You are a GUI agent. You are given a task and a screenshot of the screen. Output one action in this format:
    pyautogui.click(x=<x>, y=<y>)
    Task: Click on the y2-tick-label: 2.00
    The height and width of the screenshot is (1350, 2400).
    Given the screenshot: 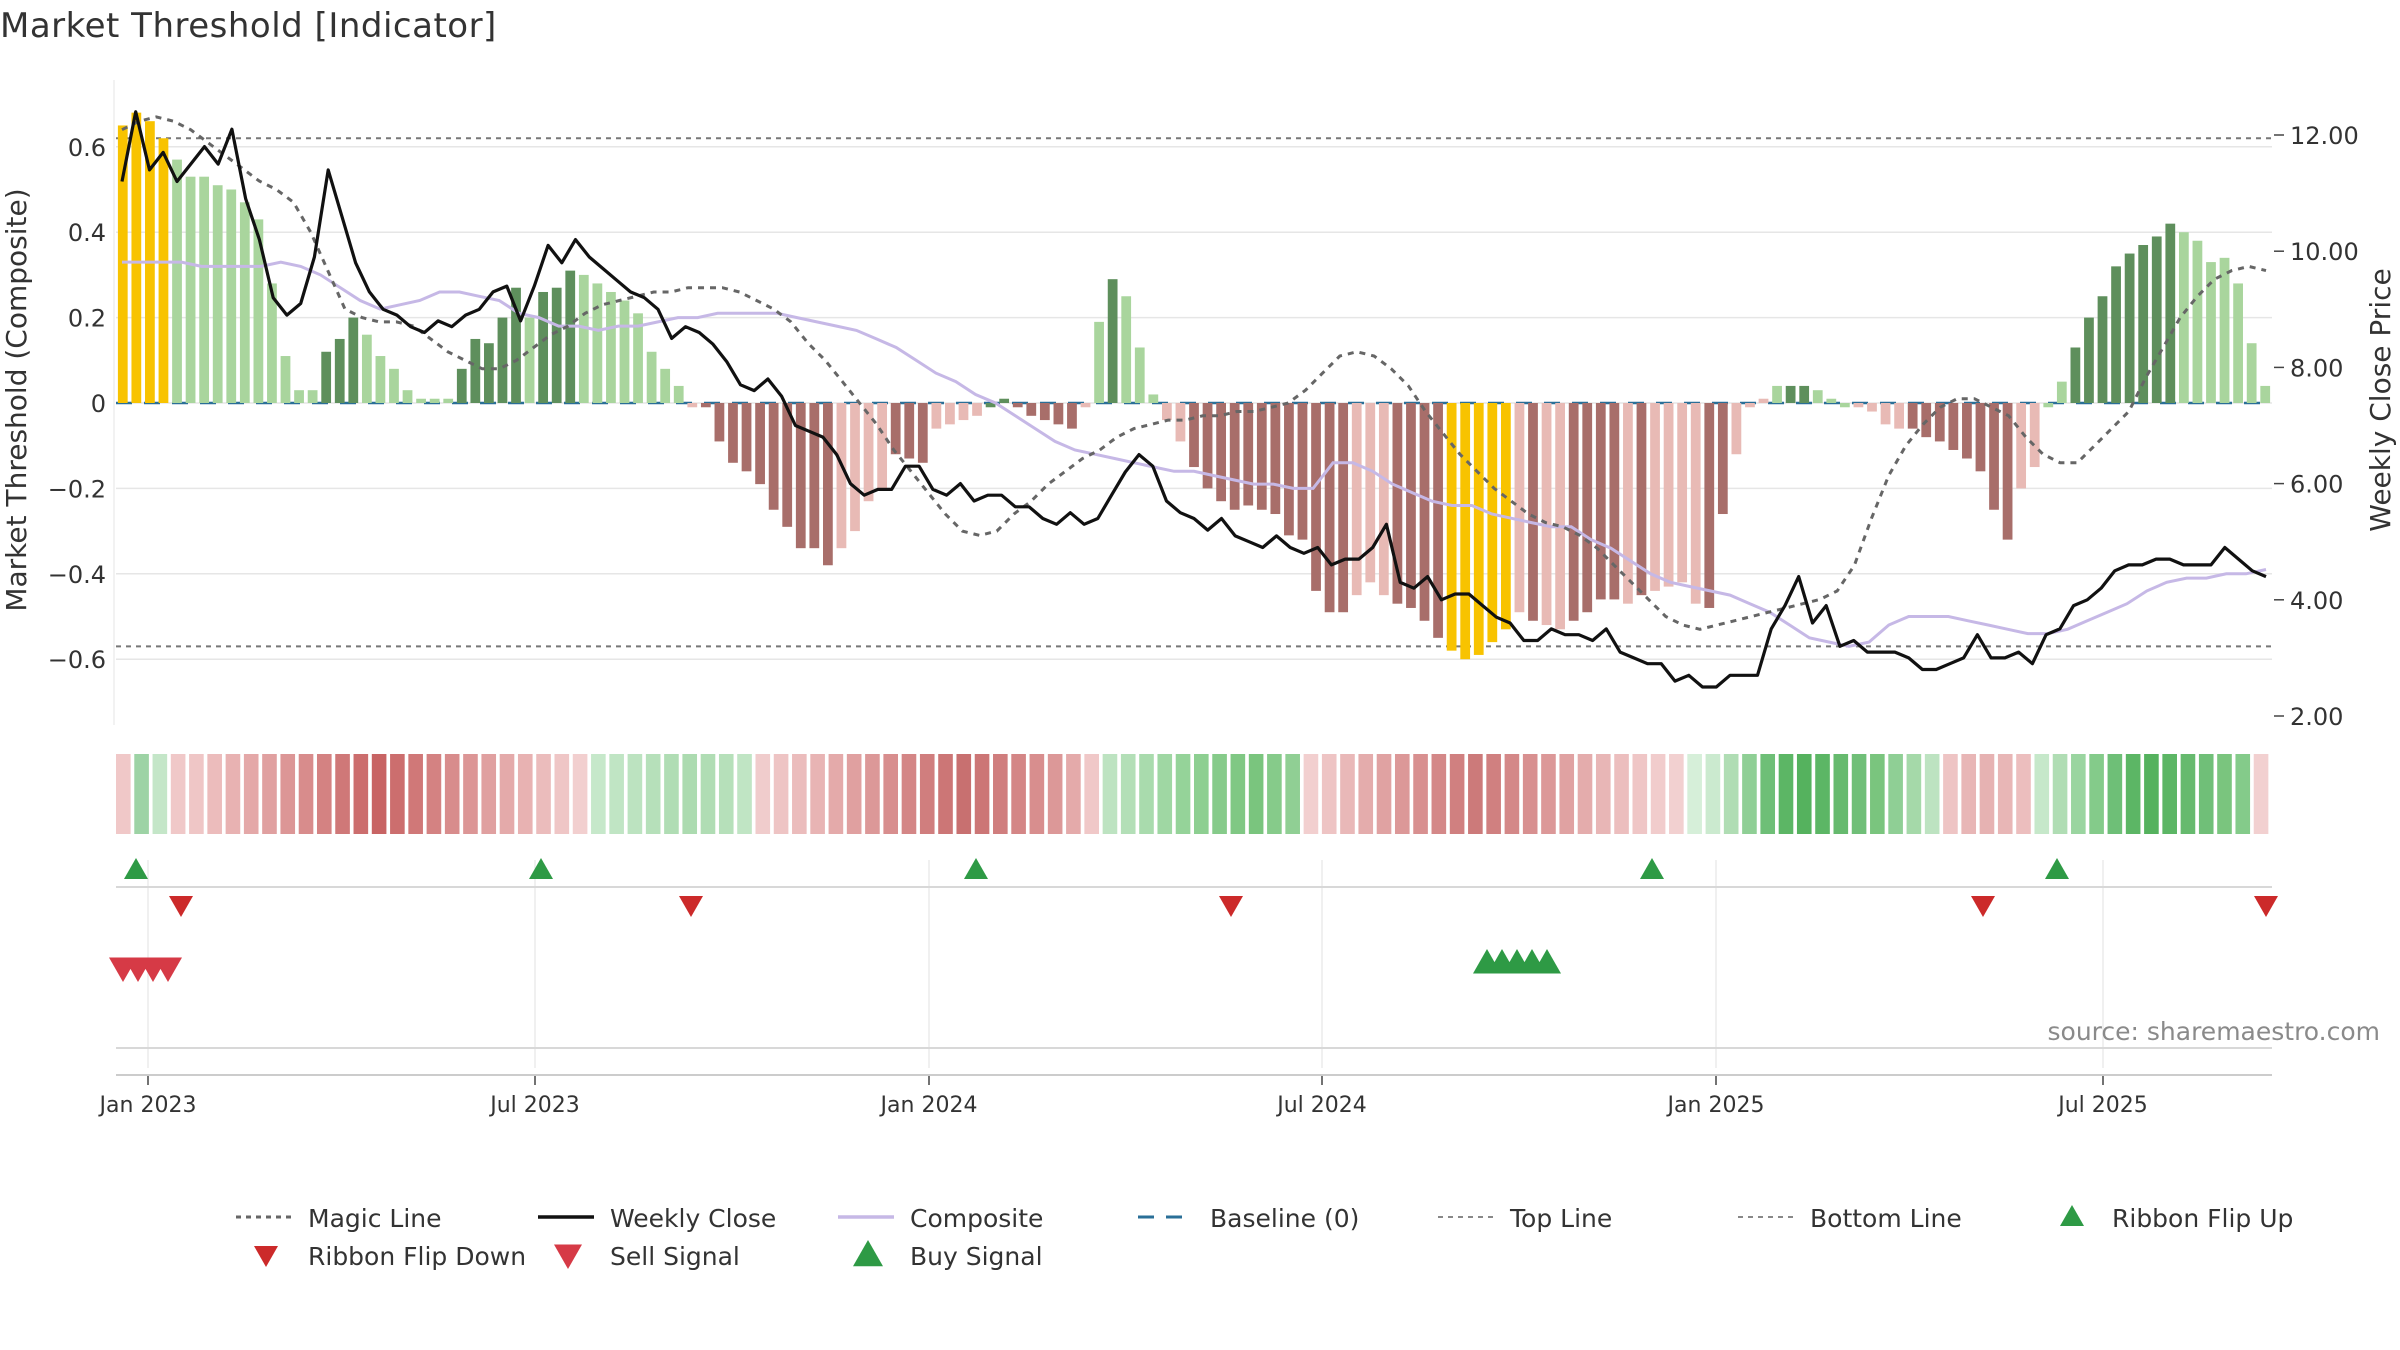 What is the action you would take?
    pyautogui.click(x=2316, y=717)
    